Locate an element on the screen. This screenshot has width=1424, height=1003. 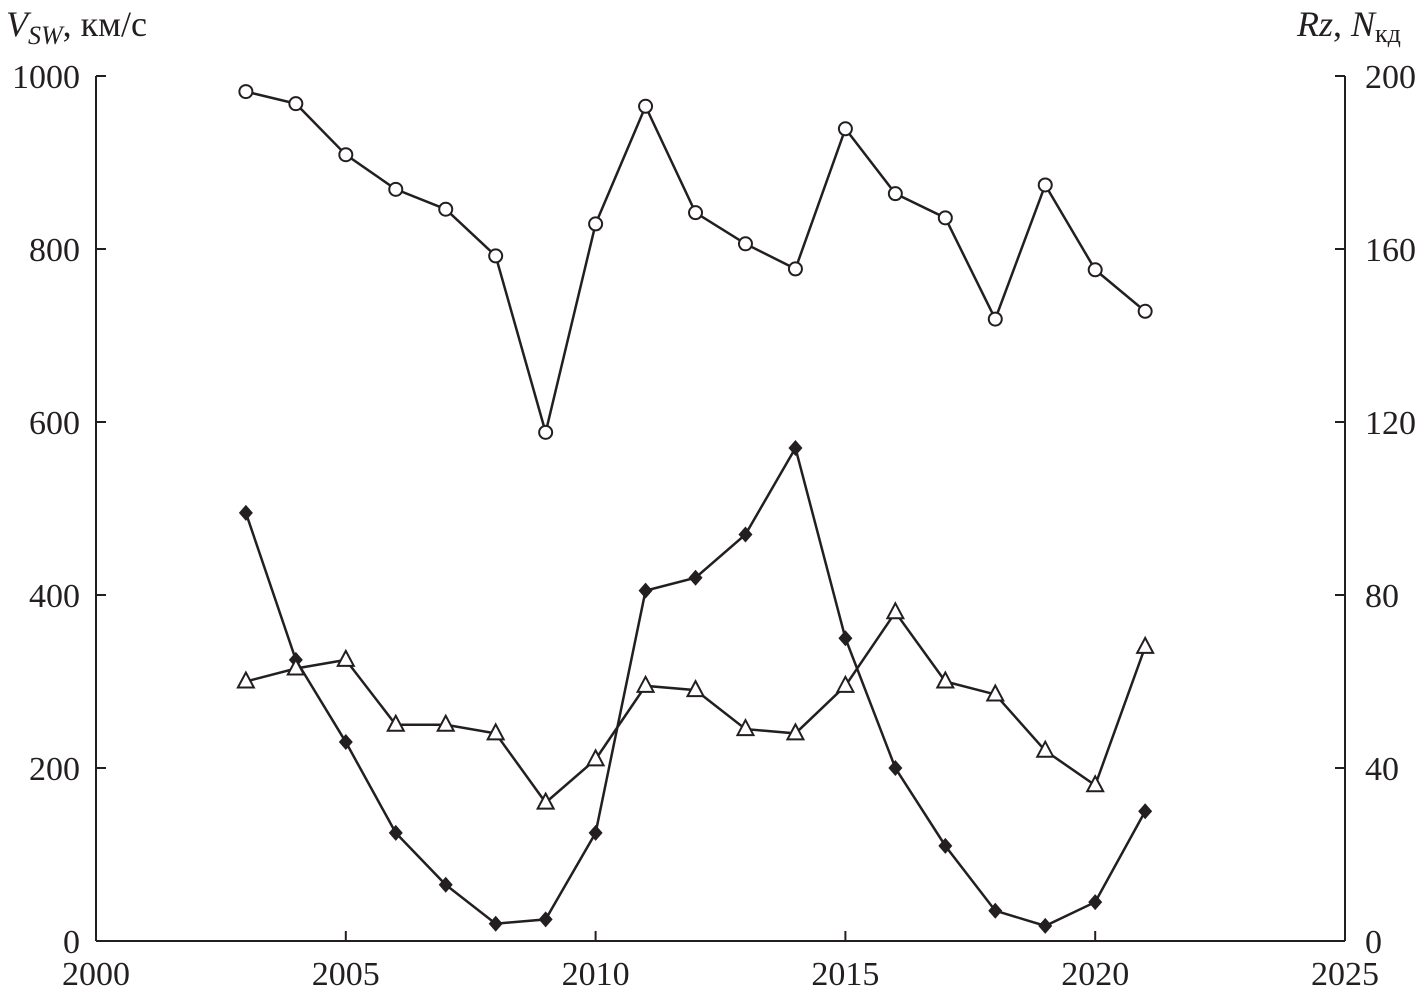
right-tick-label: 200 is located at coordinates (1390, 77).